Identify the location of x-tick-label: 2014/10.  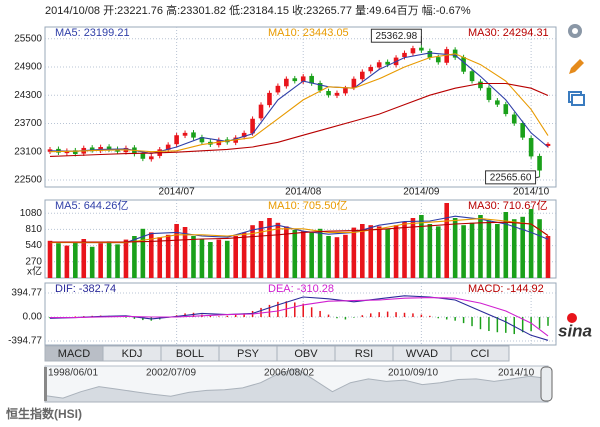
(531, 192).